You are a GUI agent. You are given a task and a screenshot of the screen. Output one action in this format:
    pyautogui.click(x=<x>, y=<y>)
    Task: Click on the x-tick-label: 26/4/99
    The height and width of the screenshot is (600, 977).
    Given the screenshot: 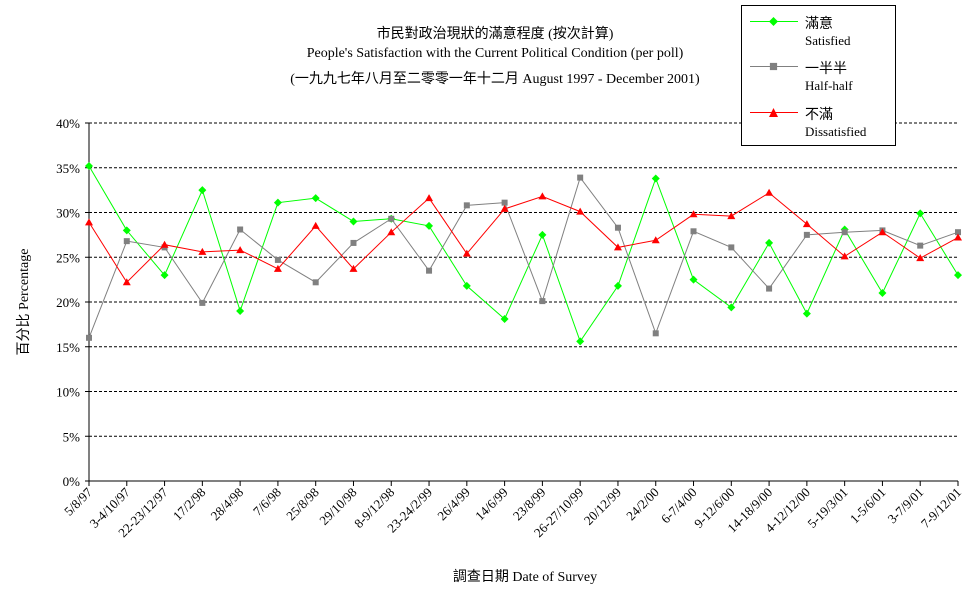 What is the action you would take?
    pyautogui.click(x=453, y=504)
    